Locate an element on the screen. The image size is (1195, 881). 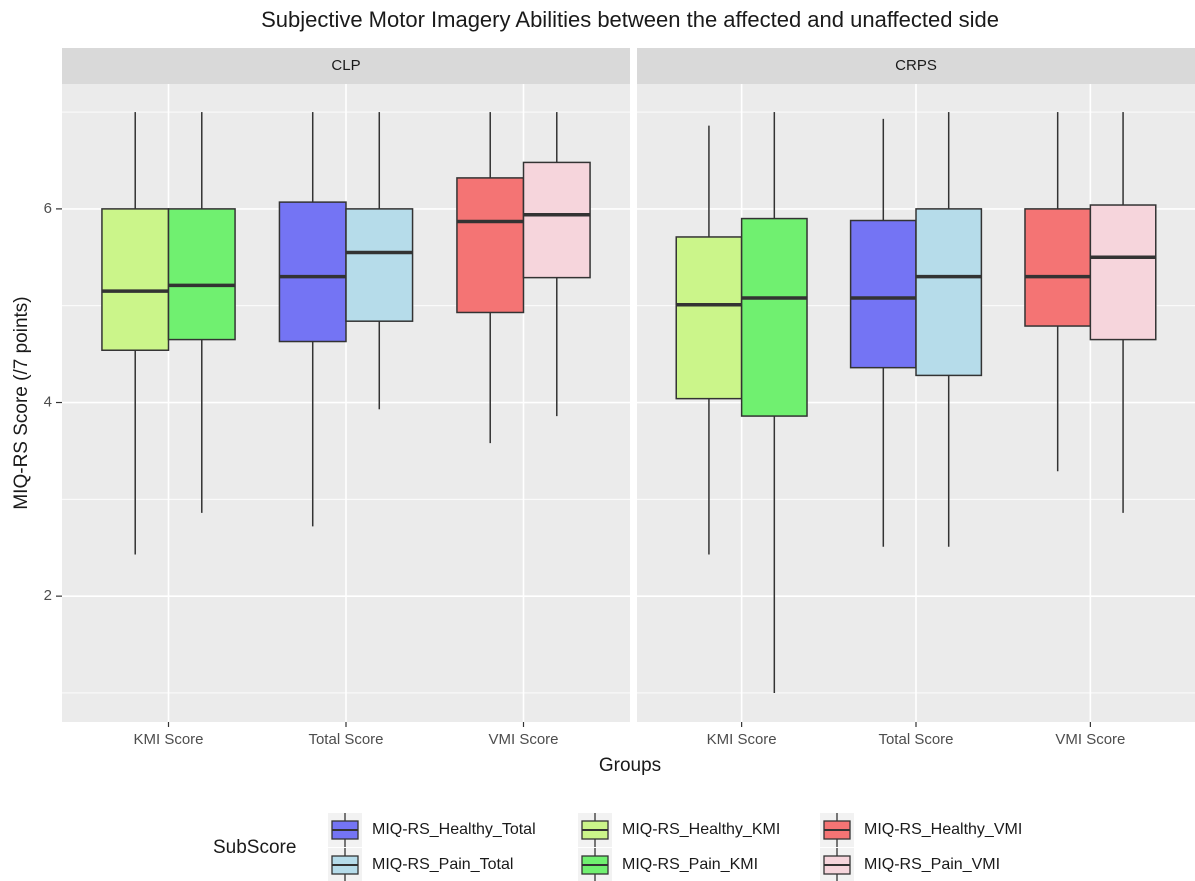
y-tick-label: 2 is located at coordinates (48, 595).